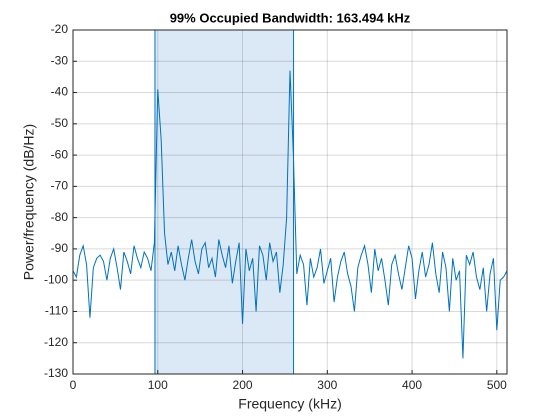  I want to click on y-tick-label: -80, so click(60, 217).